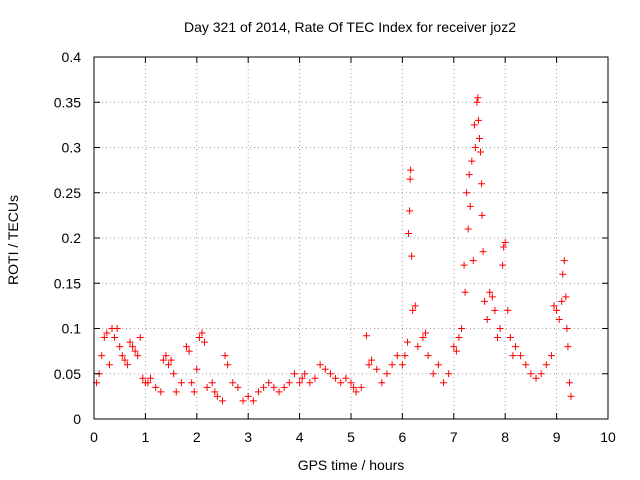 Image resolution: width=640 pixels, height=480 pixels. I want to click on y-tick-label: 0.2, so click(72, 238).